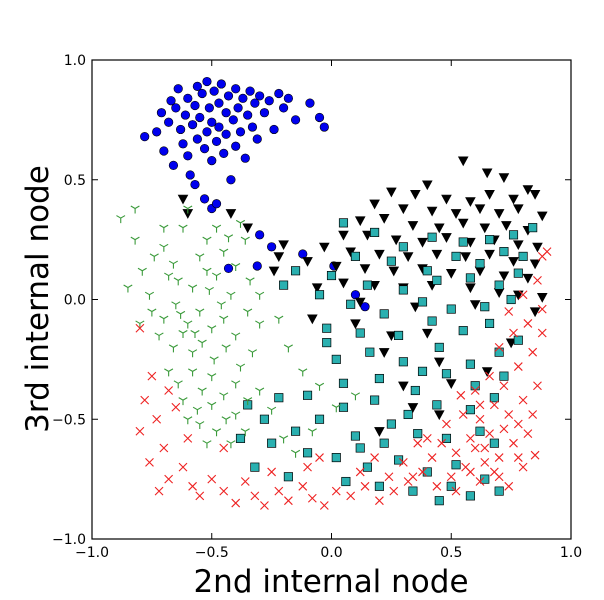 This screenshot has width=604, height=600. I want to click on y-tick-label: −1.0, so click(69, 540).